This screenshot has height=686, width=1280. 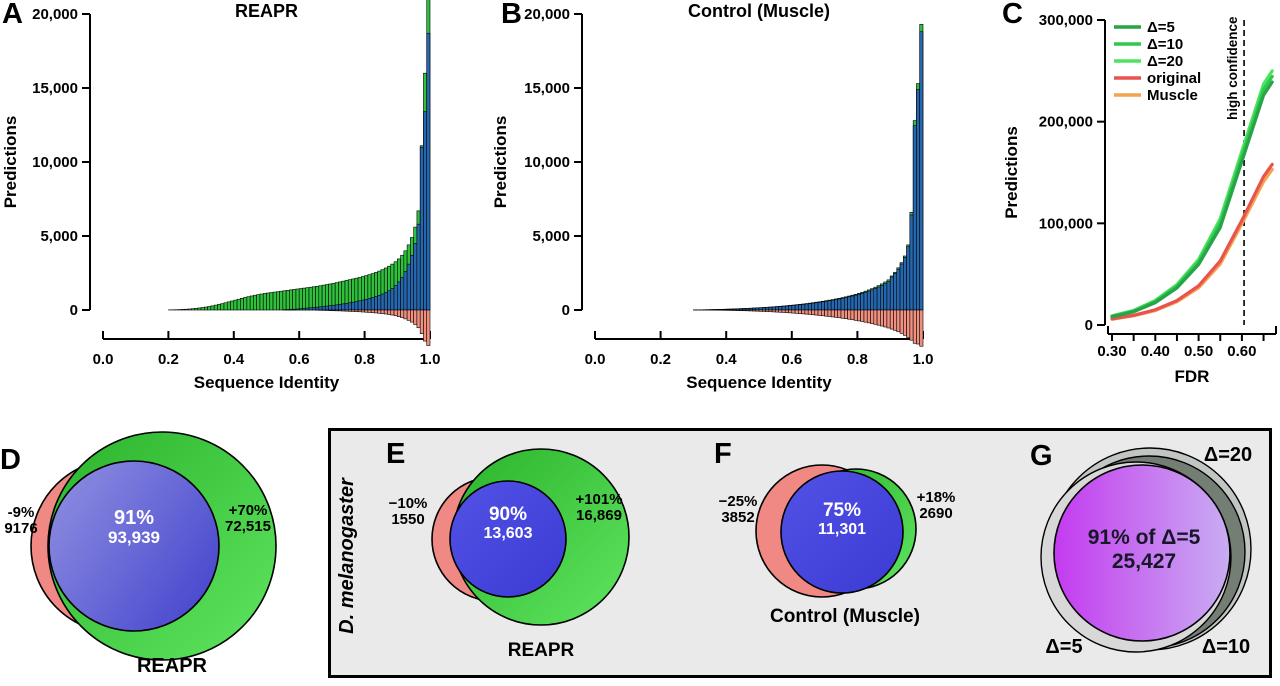 I want to click on x-tick-label: 0.4, so click(x=727, y=359).